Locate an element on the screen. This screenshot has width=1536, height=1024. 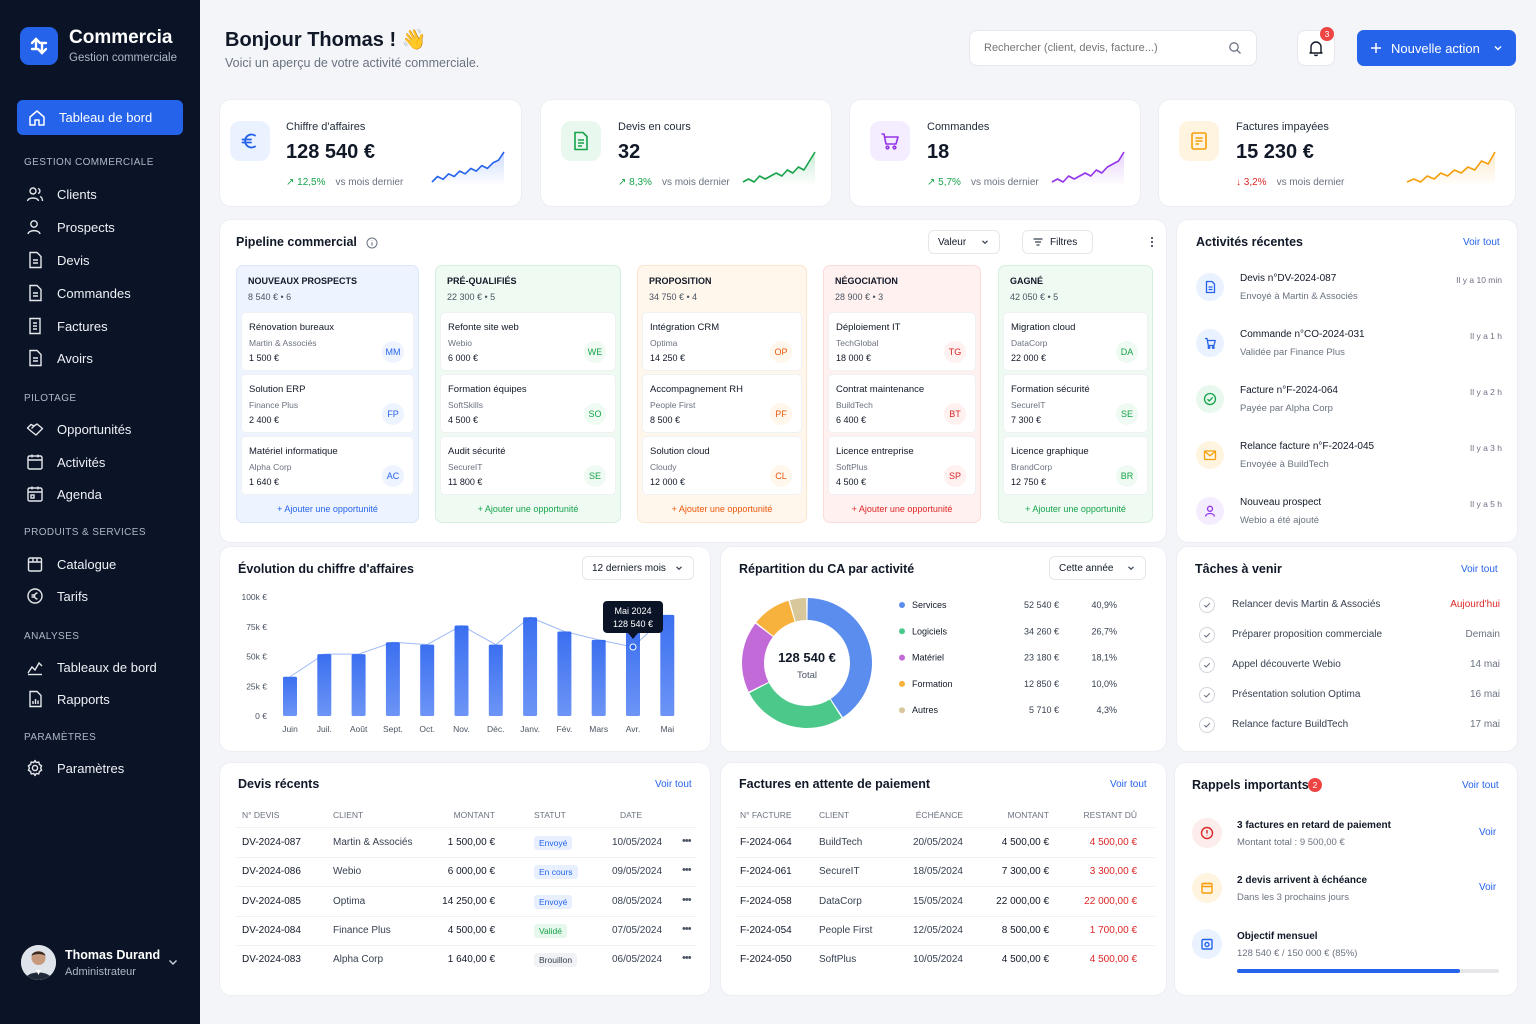
sidebar-item-tableaux-de-bord: Tableaux de bord is located at coordinates (100, 667).